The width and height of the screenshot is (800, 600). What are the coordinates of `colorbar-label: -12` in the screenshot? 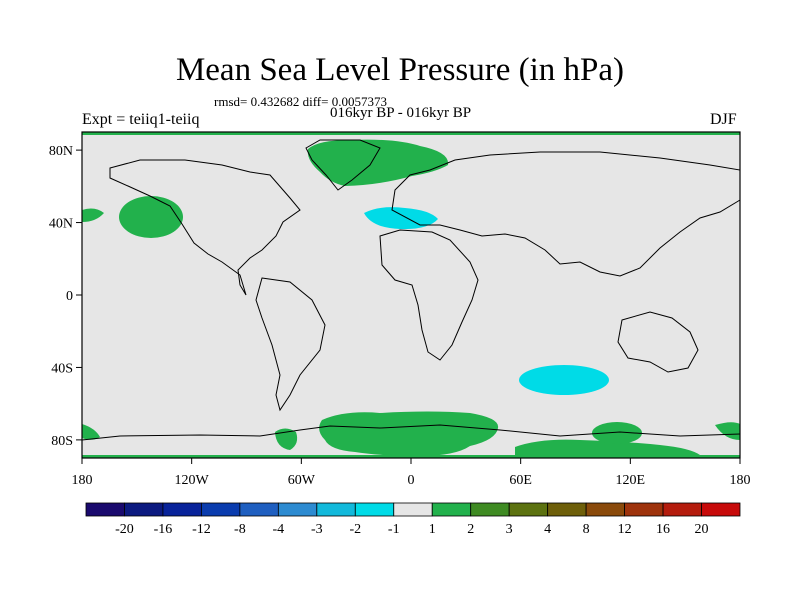 It's located at (201, 529).